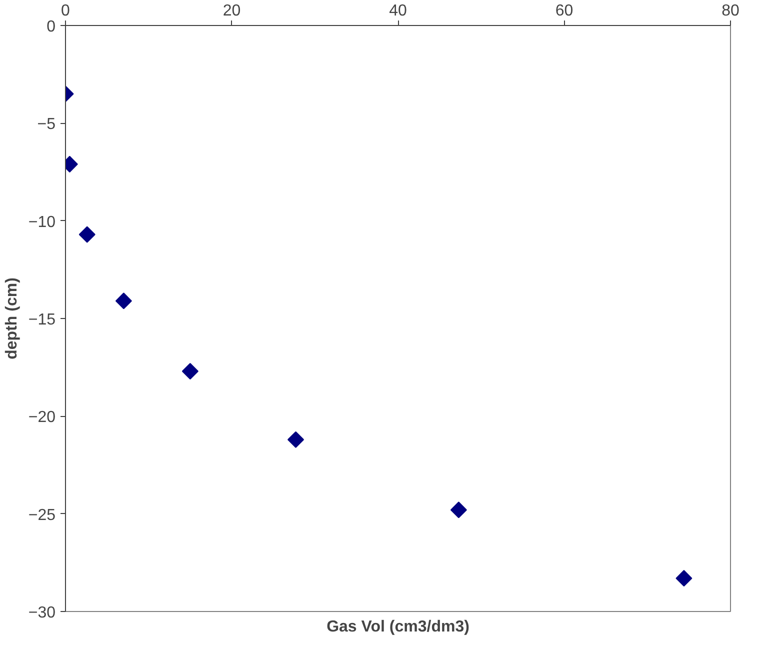 Image resolution: width=761 pixels, height=650 pixels. What do you see at coordinates (42, 613) in the screenshot?
I see `y-tick-label: −30` at bounding box center [42, 613].